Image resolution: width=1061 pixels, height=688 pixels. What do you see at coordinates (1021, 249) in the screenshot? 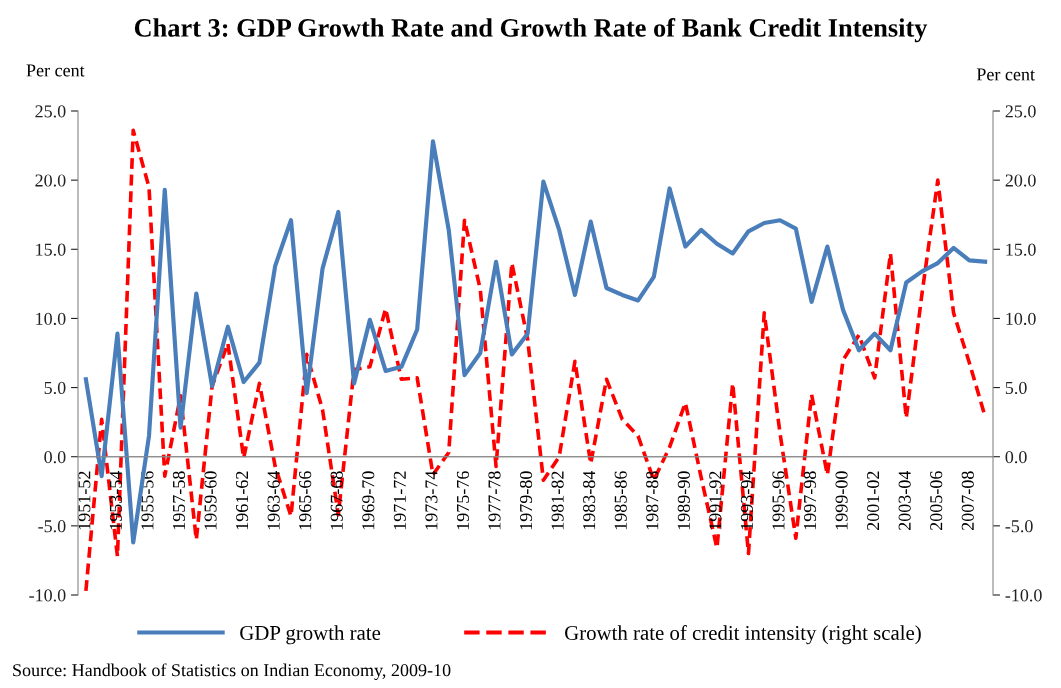
I see `y2-tick-label: 15.0` at bounding box center [1021, 249].